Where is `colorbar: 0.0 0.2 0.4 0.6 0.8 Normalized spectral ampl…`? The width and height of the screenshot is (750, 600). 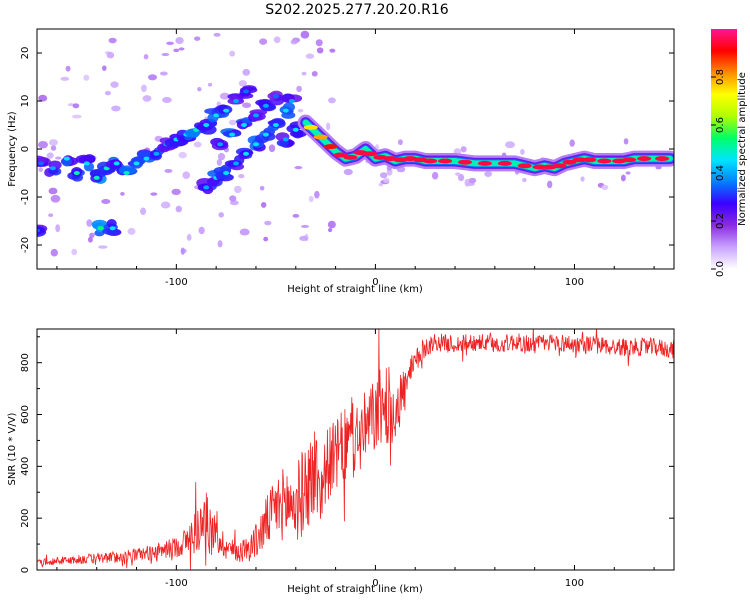
colorbar: 0.0 0.2 0.4 0.6 0.8 Normalized spectral ampl… is located at coordinates (729, 153).